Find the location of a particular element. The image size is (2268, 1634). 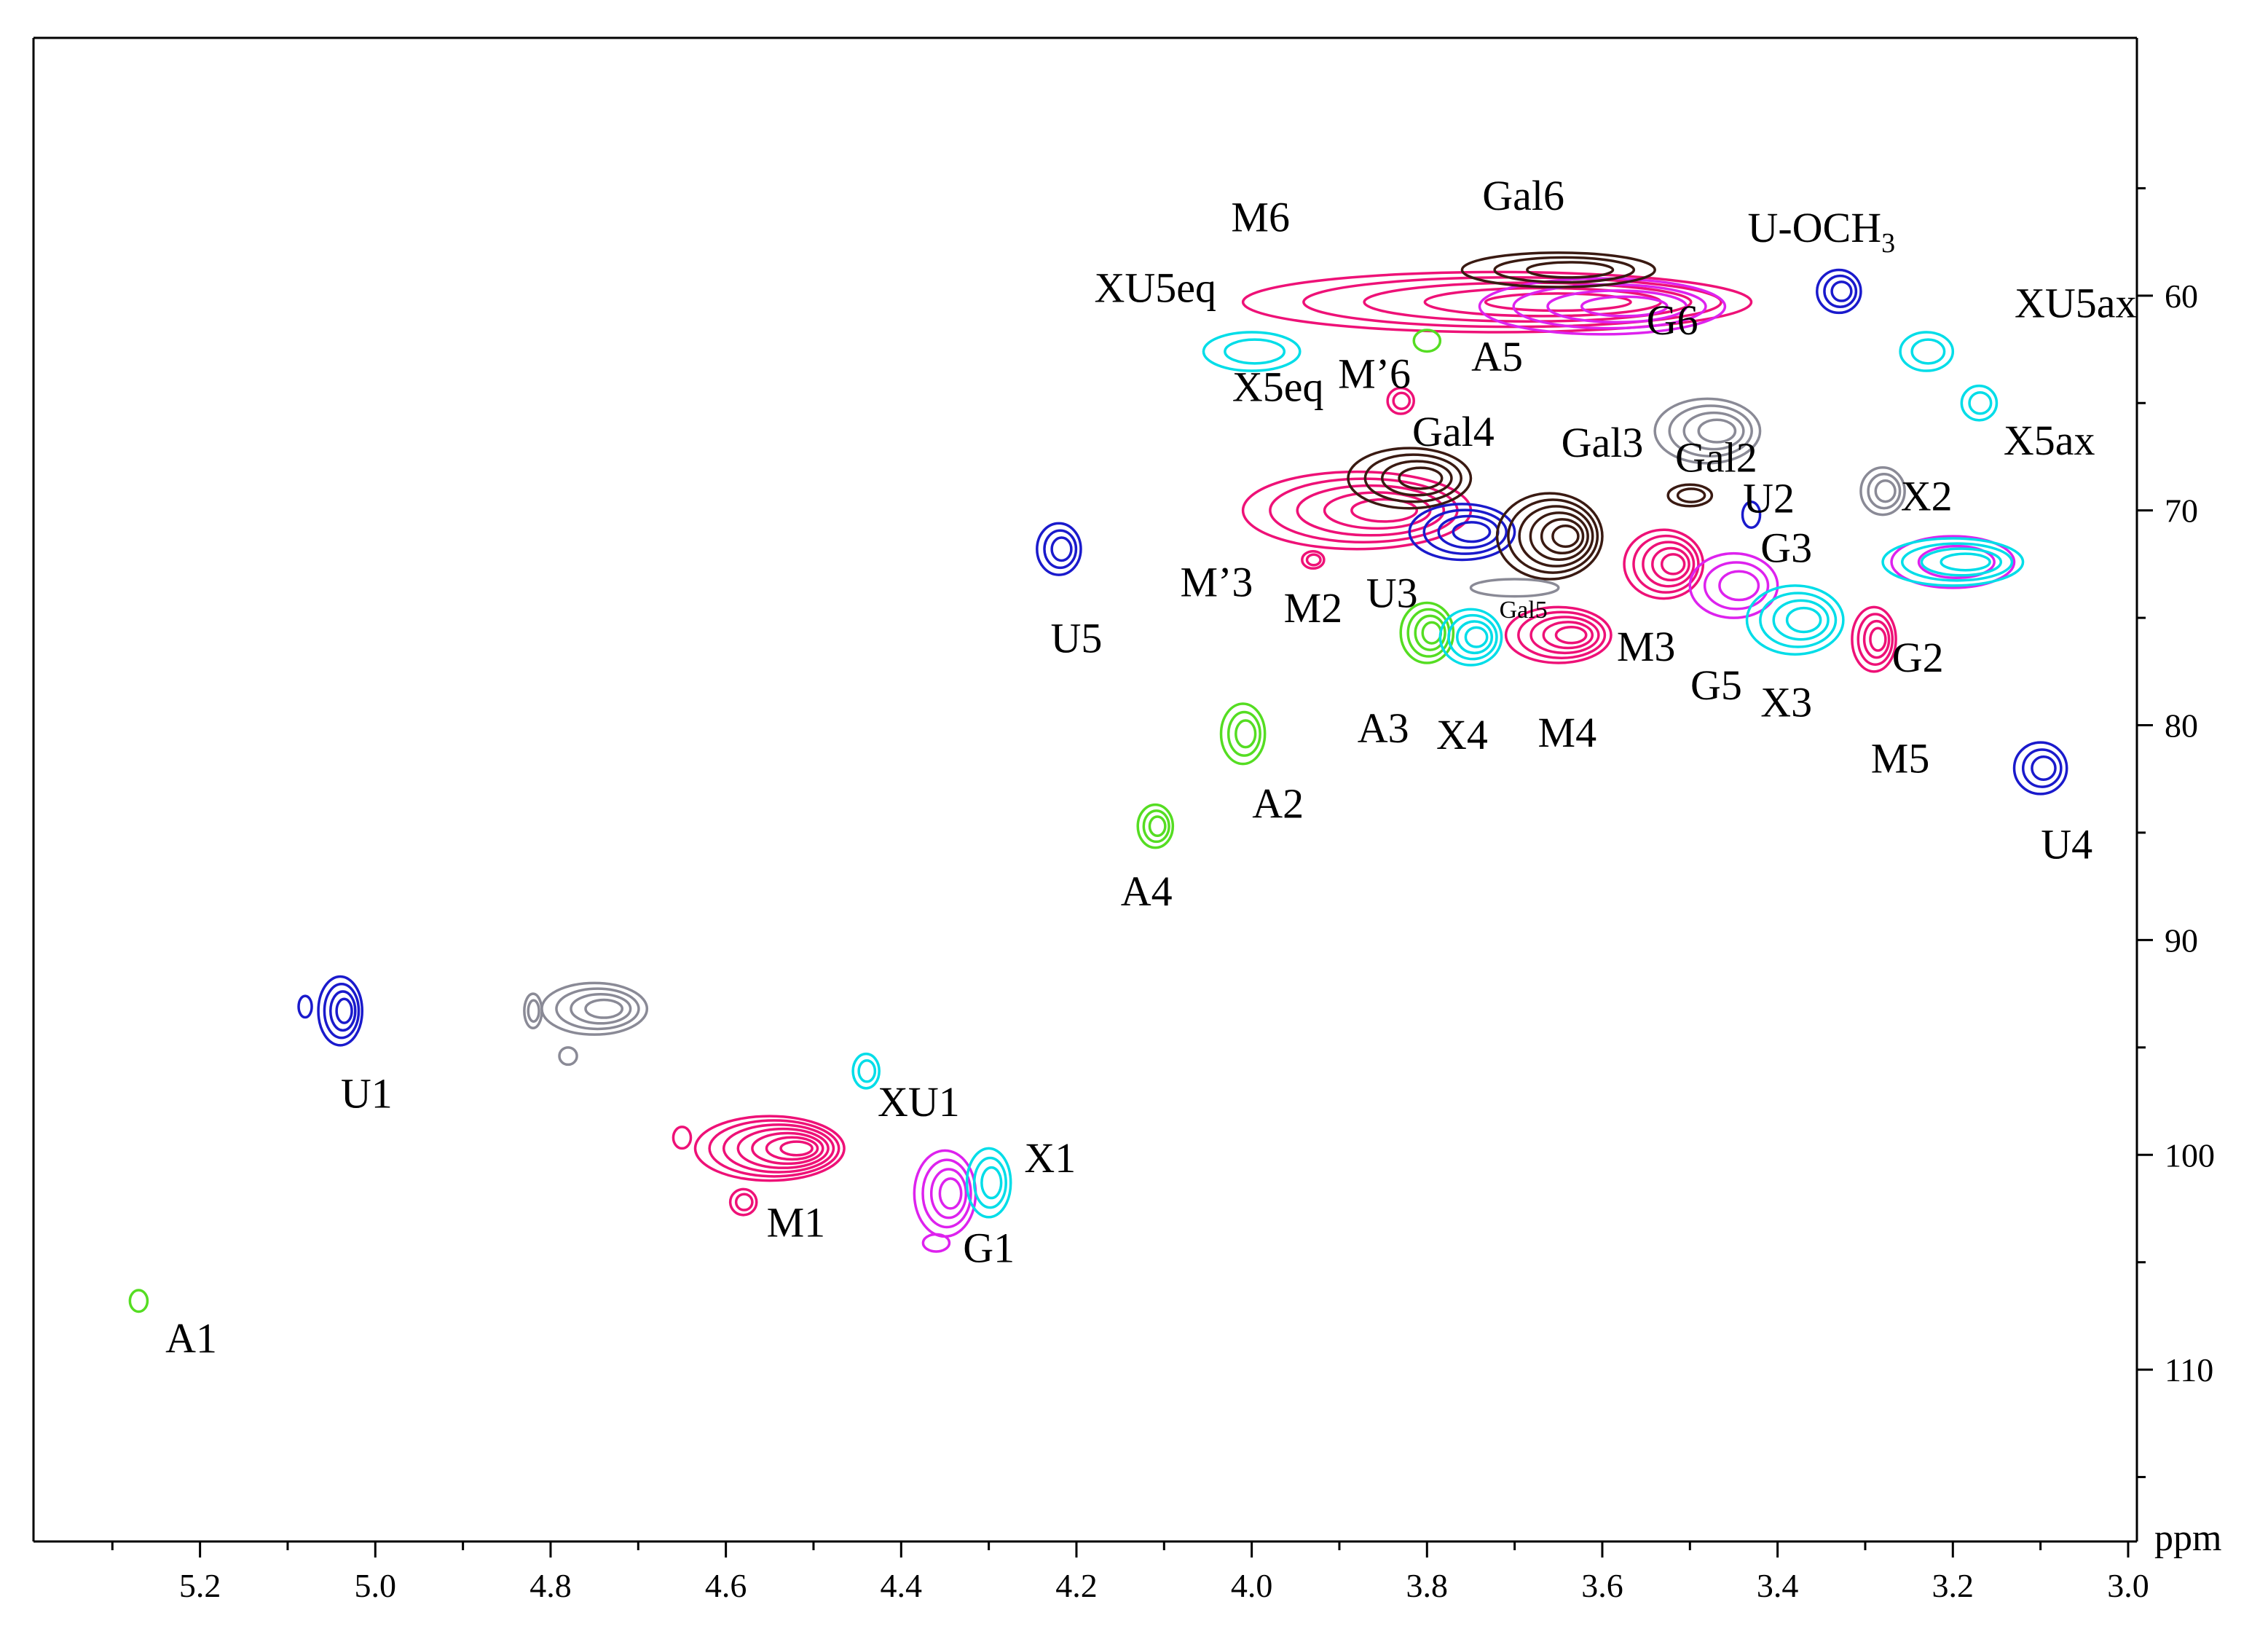

peak-label: Gal6 is located at coordinates (1523, 195).